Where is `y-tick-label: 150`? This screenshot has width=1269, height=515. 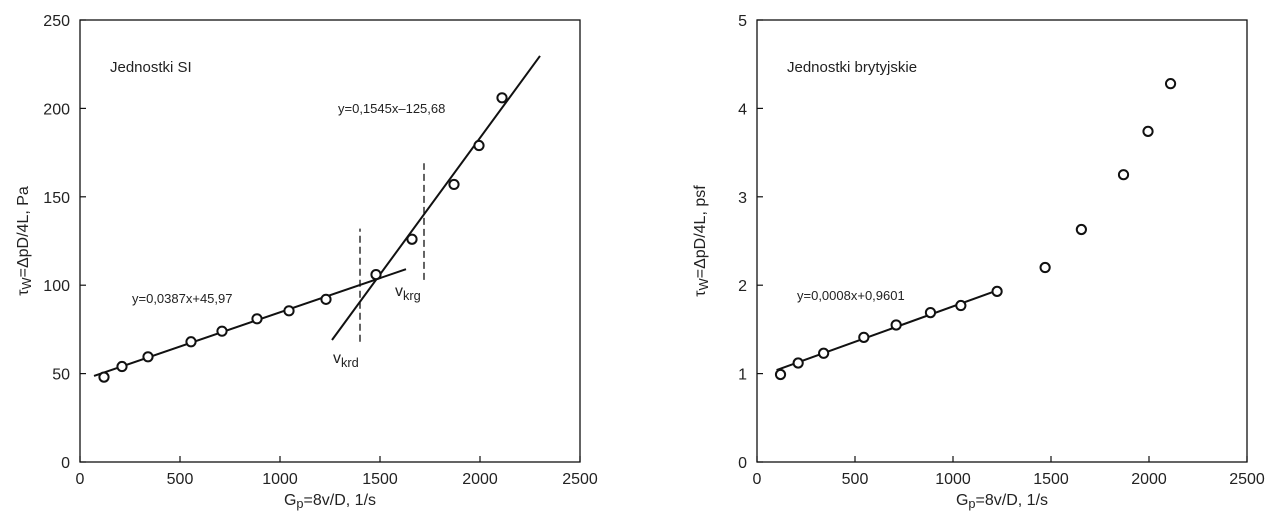
y-tick-label: 150 is located at coordinates (56, 198).